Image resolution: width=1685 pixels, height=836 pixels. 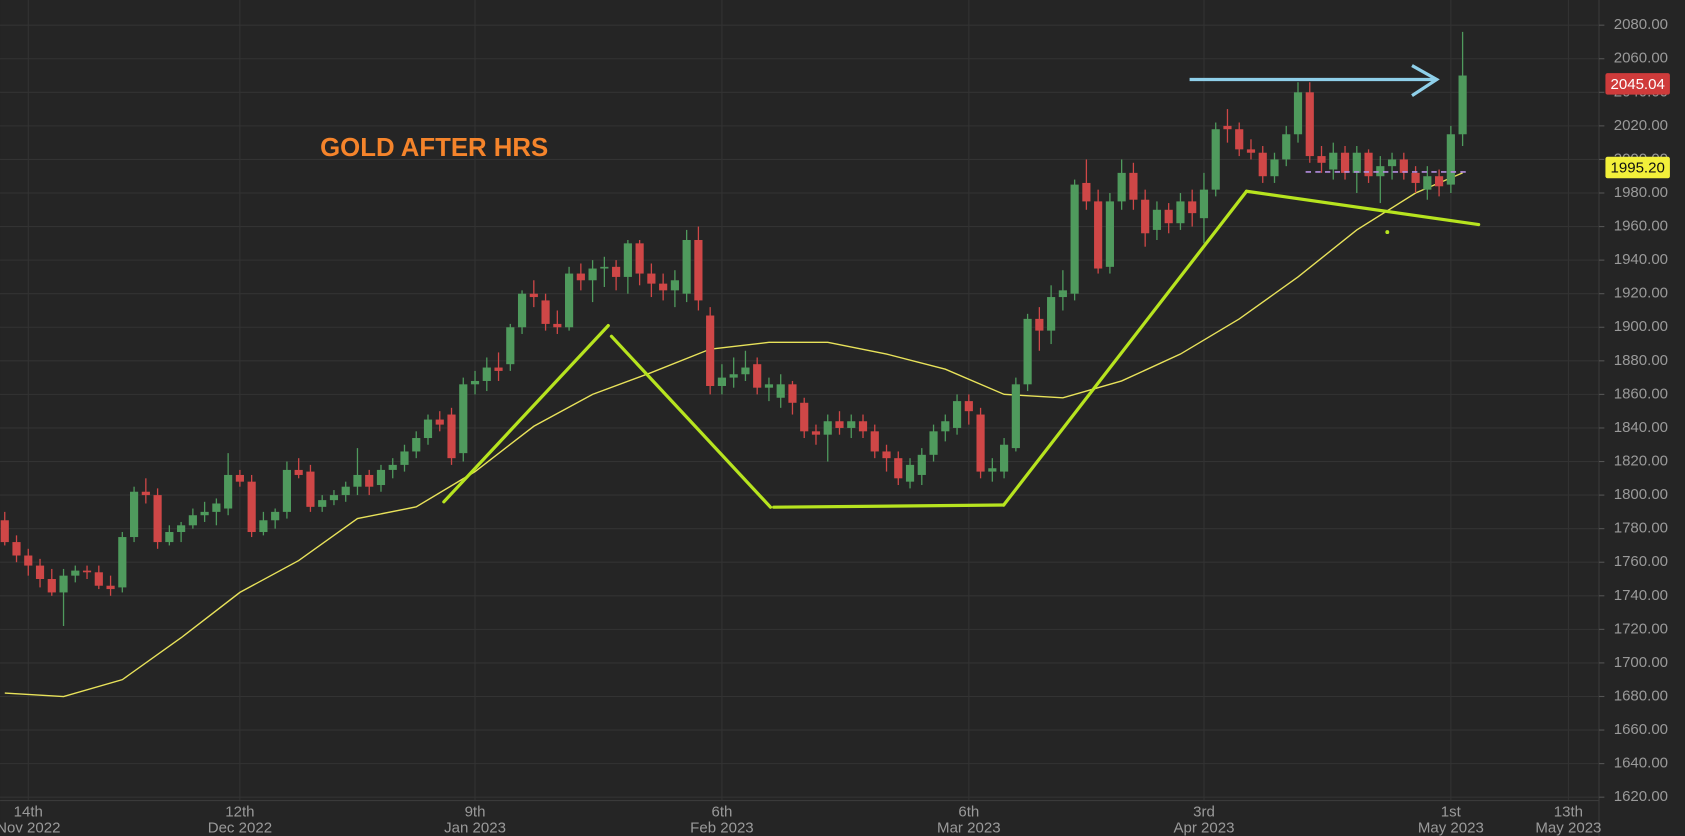 I want to click on y-tick-label: 1740.00, so click(x=1641, y=595).